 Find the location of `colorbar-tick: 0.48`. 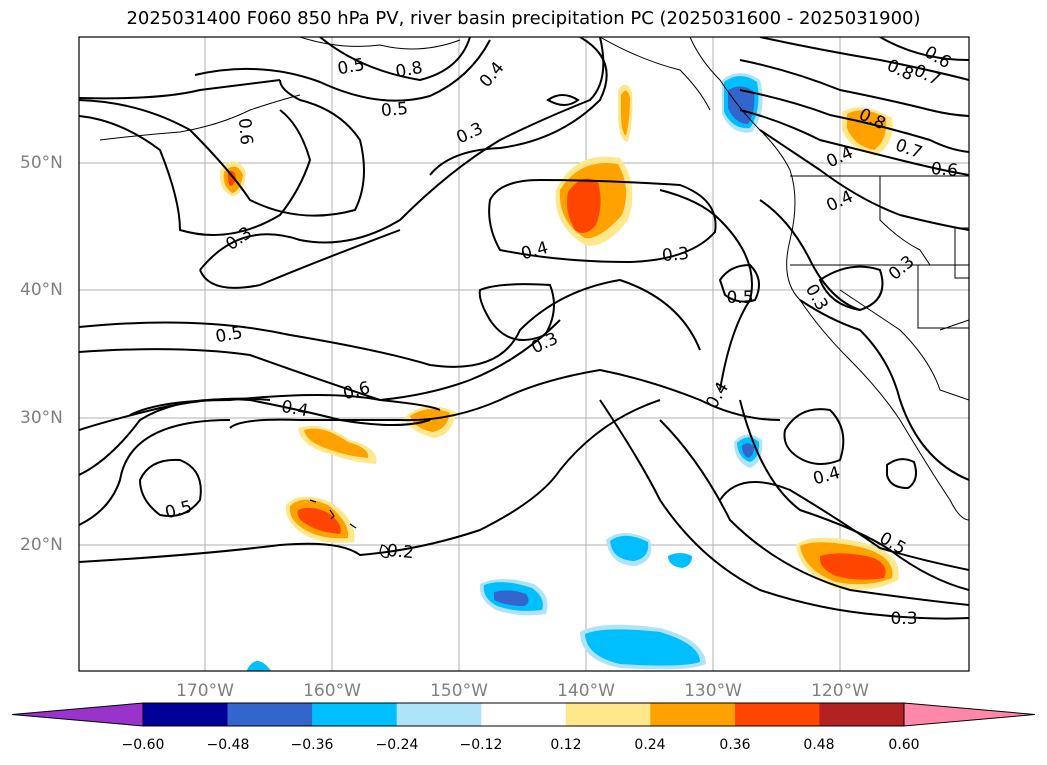

colorbar-tick: 0.48 is located at coordinates (819, 745).